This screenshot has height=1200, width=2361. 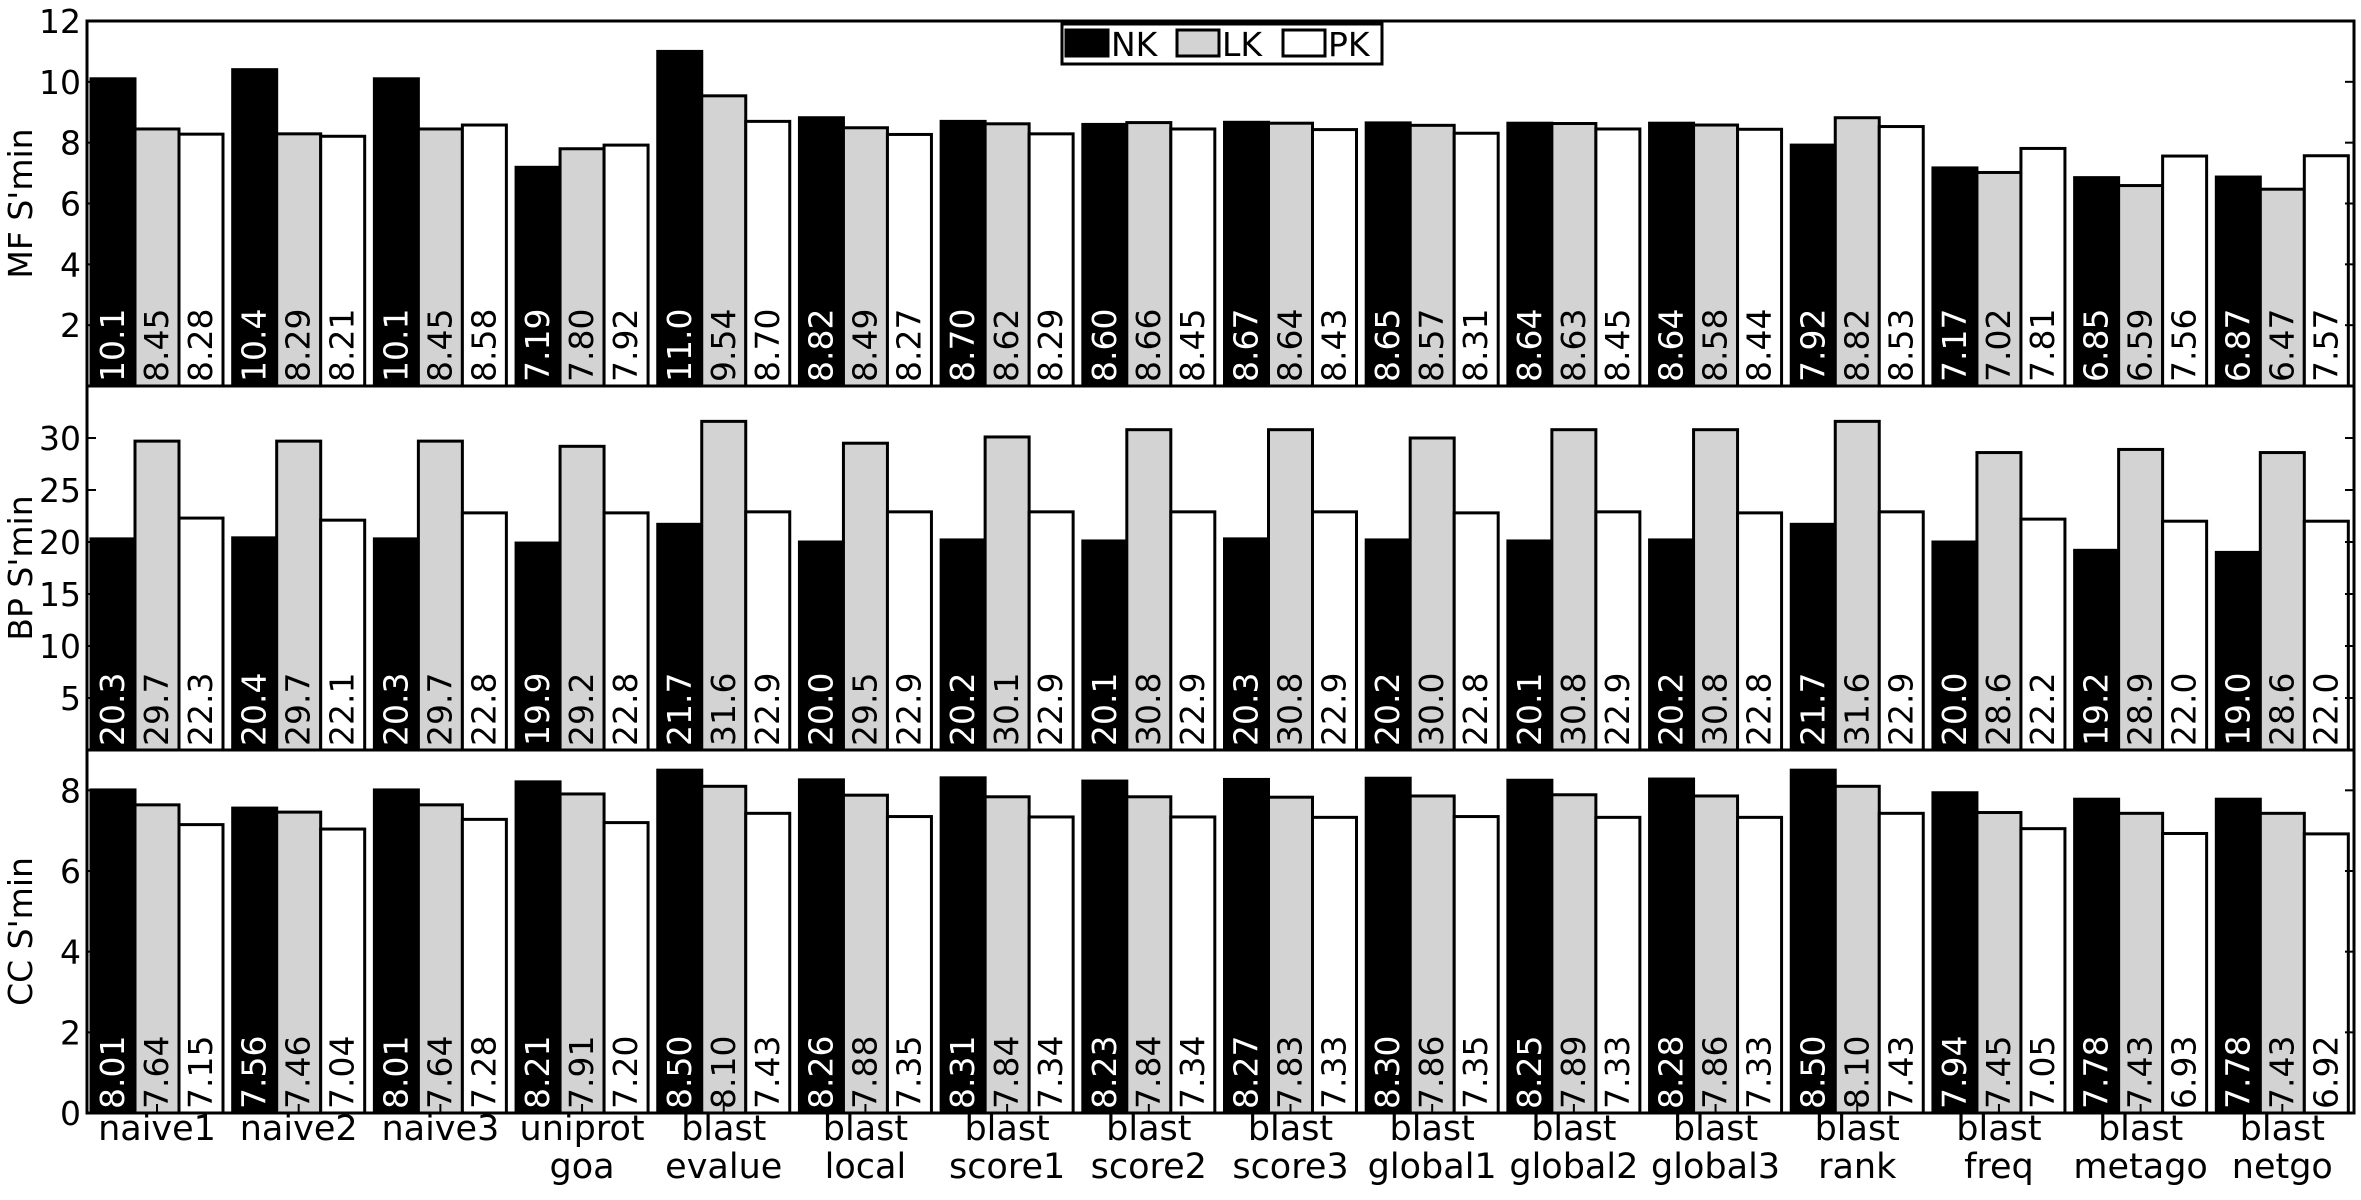 I want to click on legend-label-pk: PK, so click(x=1349, y=44).